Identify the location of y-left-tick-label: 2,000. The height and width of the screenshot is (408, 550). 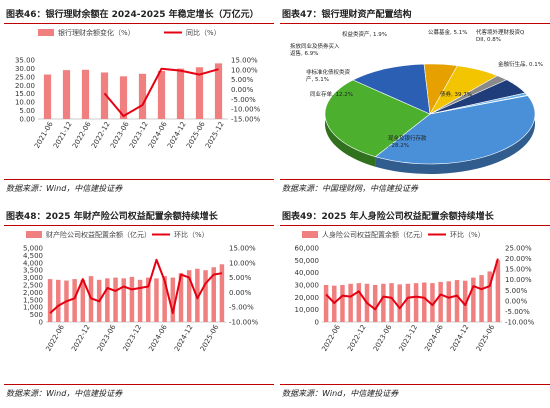
(33, 293).